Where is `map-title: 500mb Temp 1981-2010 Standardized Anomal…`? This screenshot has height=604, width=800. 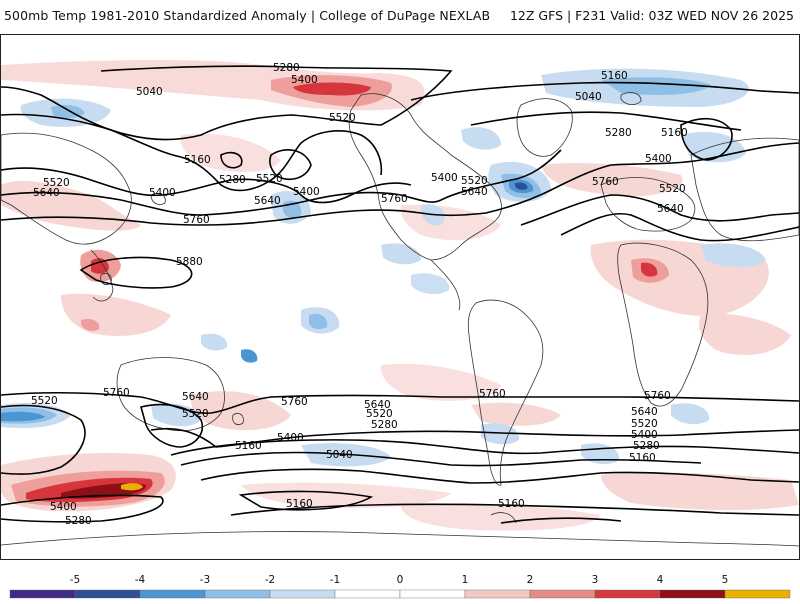
map-title: 500mb Temp 1981-2010 Standardized Anomal… is located at coordinates (247, 15).